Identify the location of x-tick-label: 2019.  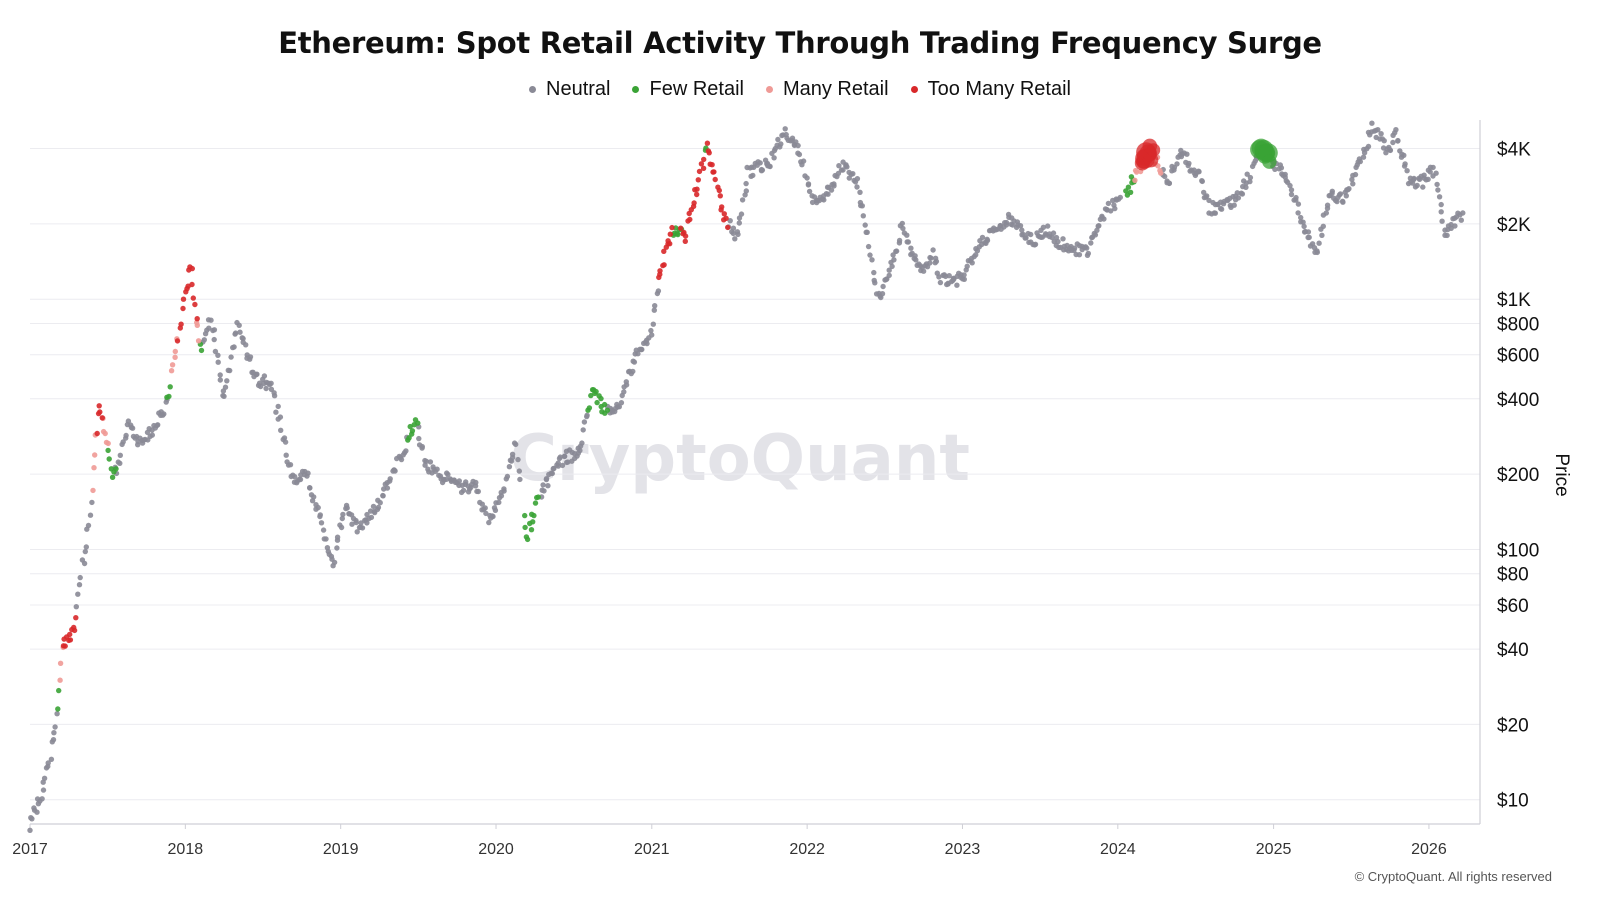
(341, 849).